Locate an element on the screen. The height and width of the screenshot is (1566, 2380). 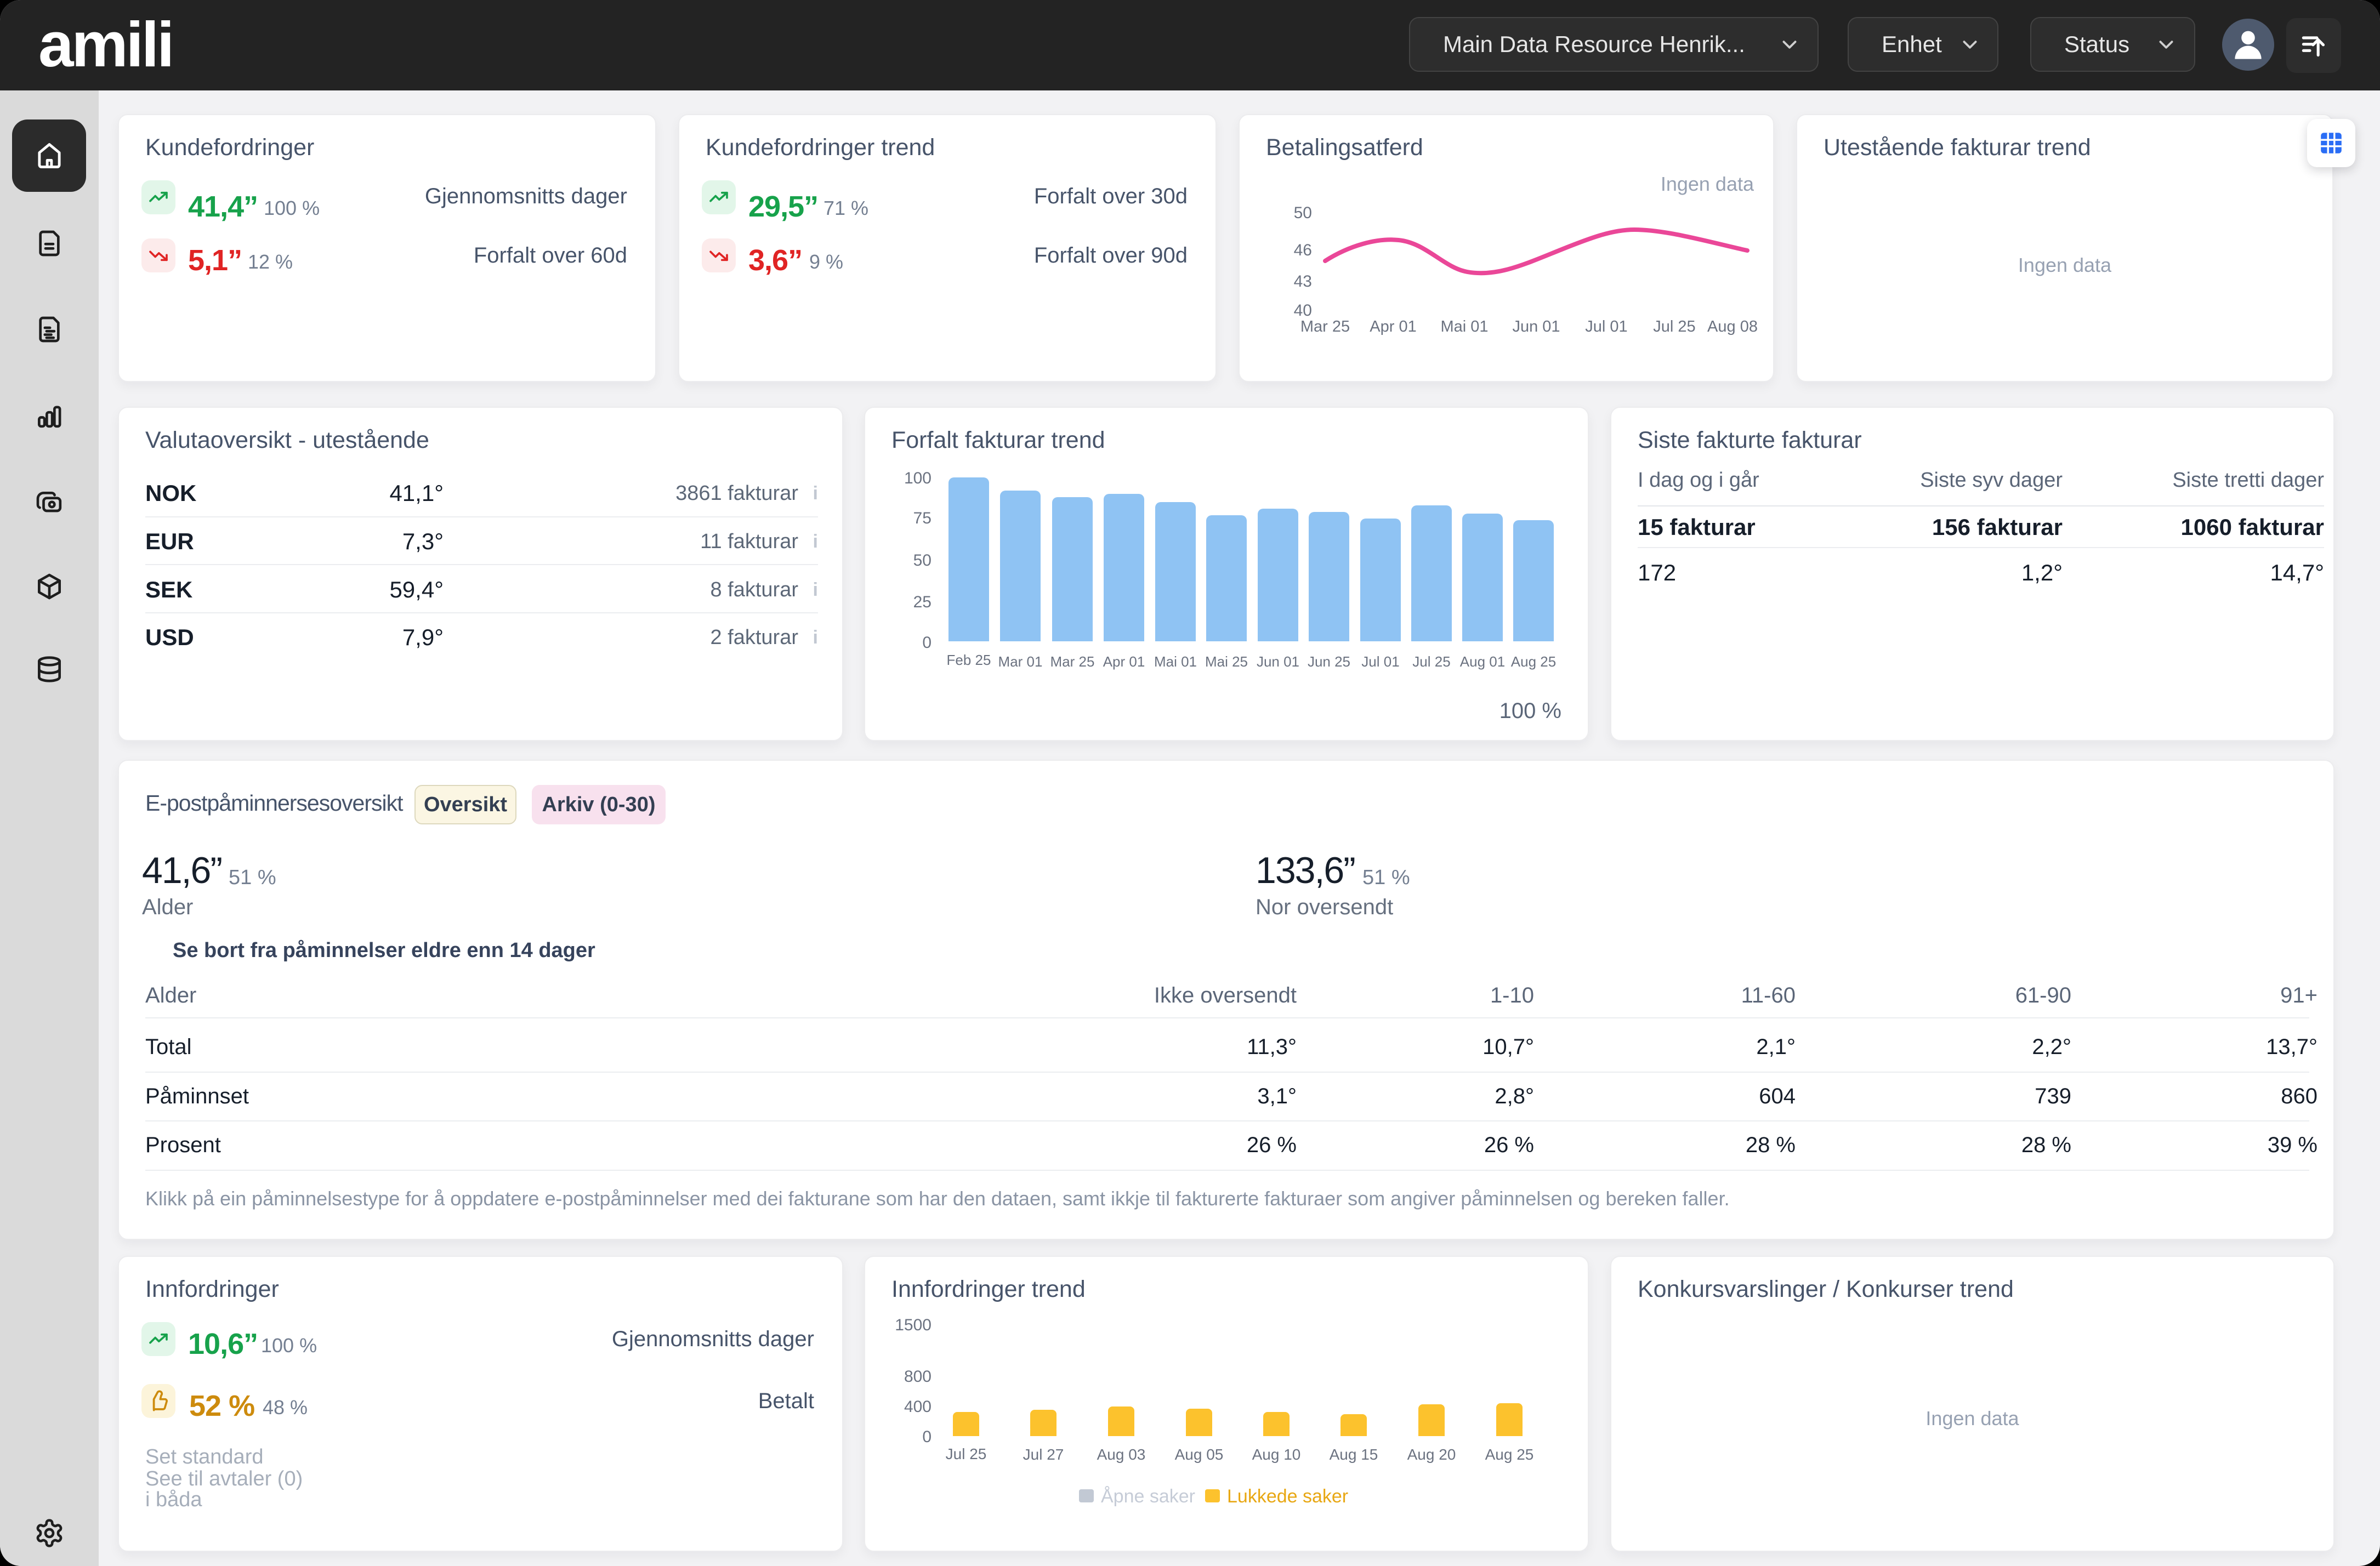
svg-text: Aug 08 is located at coordinates (1732, 326).